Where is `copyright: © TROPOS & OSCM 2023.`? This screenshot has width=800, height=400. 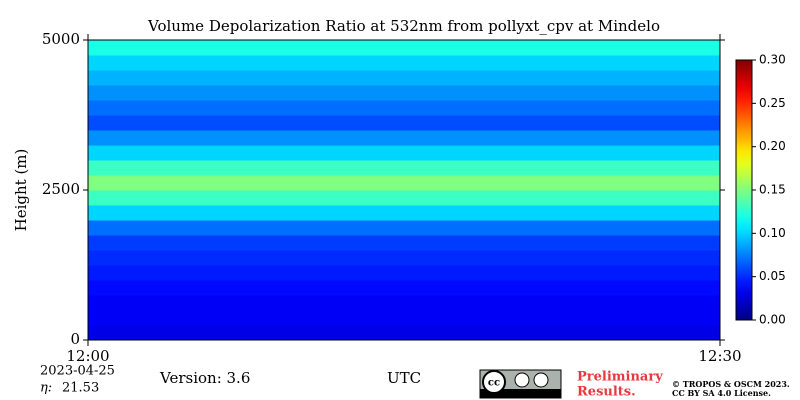
copyright: © TROPOS & OSCM 2023. is located at coordinates (731, 384).